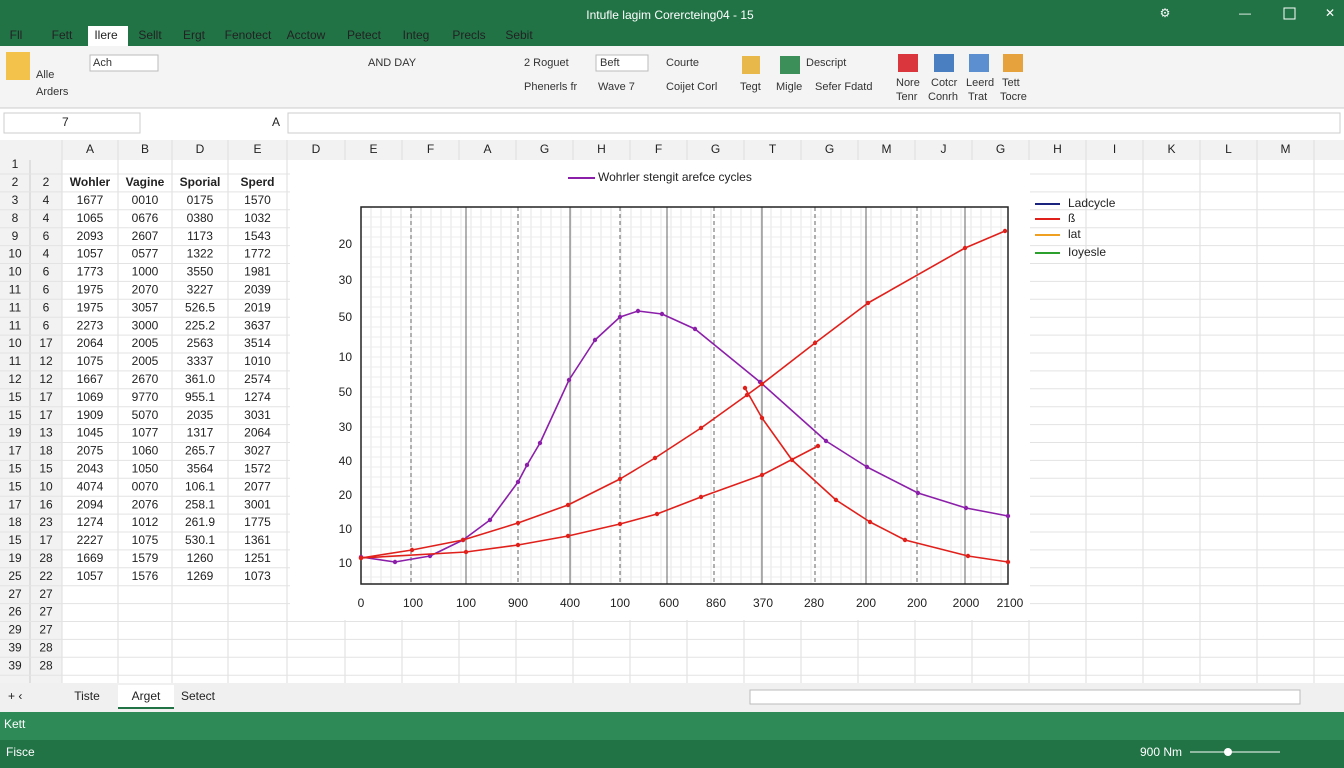 Image resolution: width=1344 pixels, height=768 pixels. I want to click on cell: 2064, so click(90, 343).